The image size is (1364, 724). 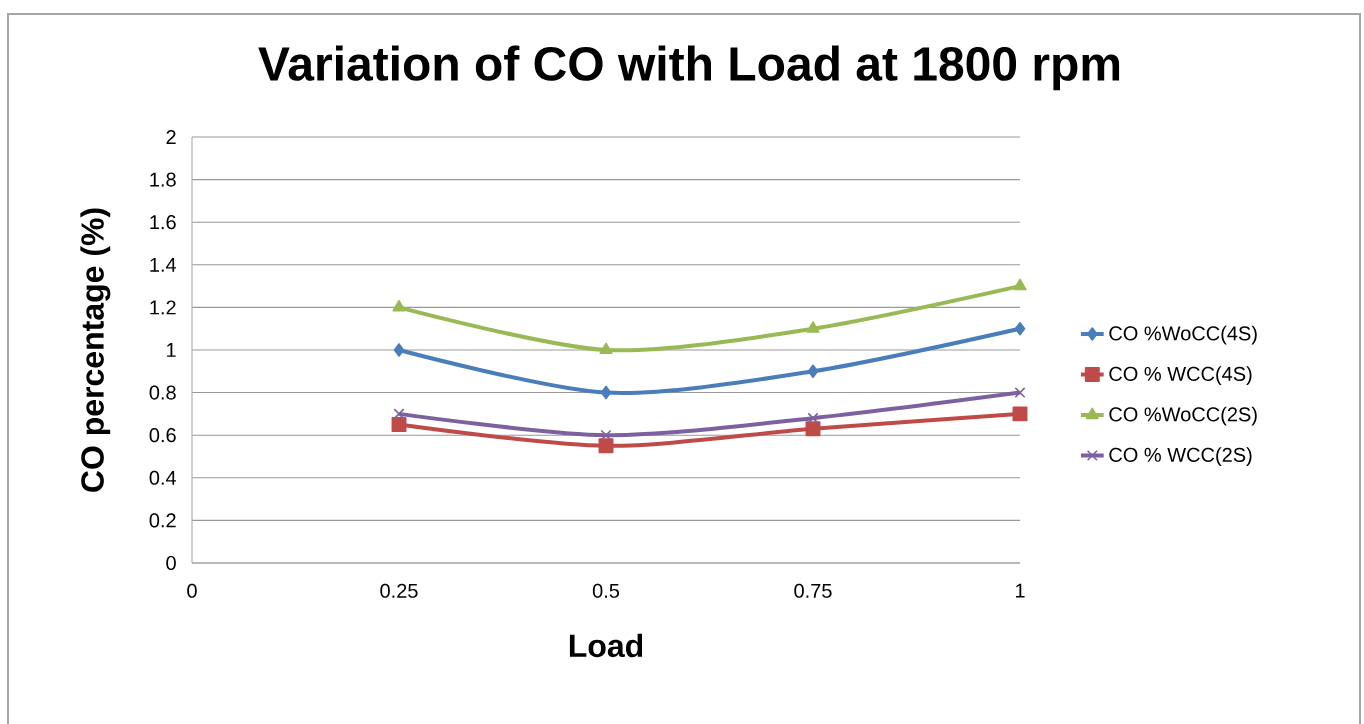 What do you see at coordinates (171, 563) in the screenshot?
I see `y-tick-label: 0` at bounding box center [171, 563].